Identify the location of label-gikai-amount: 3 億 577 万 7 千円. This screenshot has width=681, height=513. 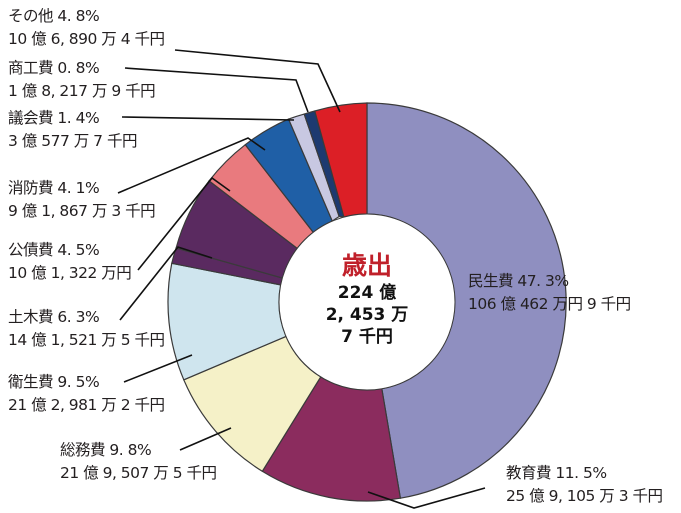
(72, 141).